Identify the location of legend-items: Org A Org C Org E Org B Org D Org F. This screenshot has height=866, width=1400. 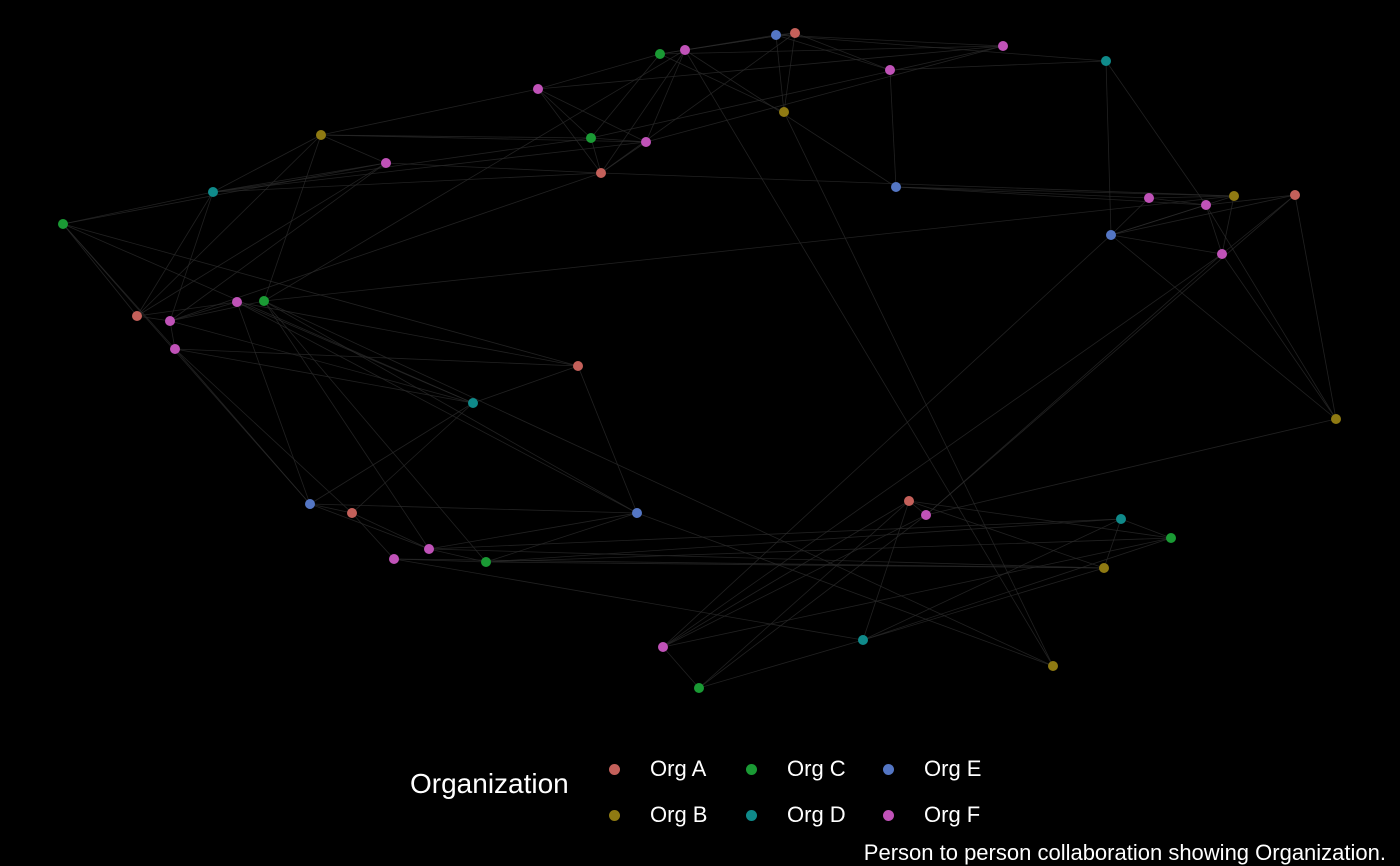
(811, 792).